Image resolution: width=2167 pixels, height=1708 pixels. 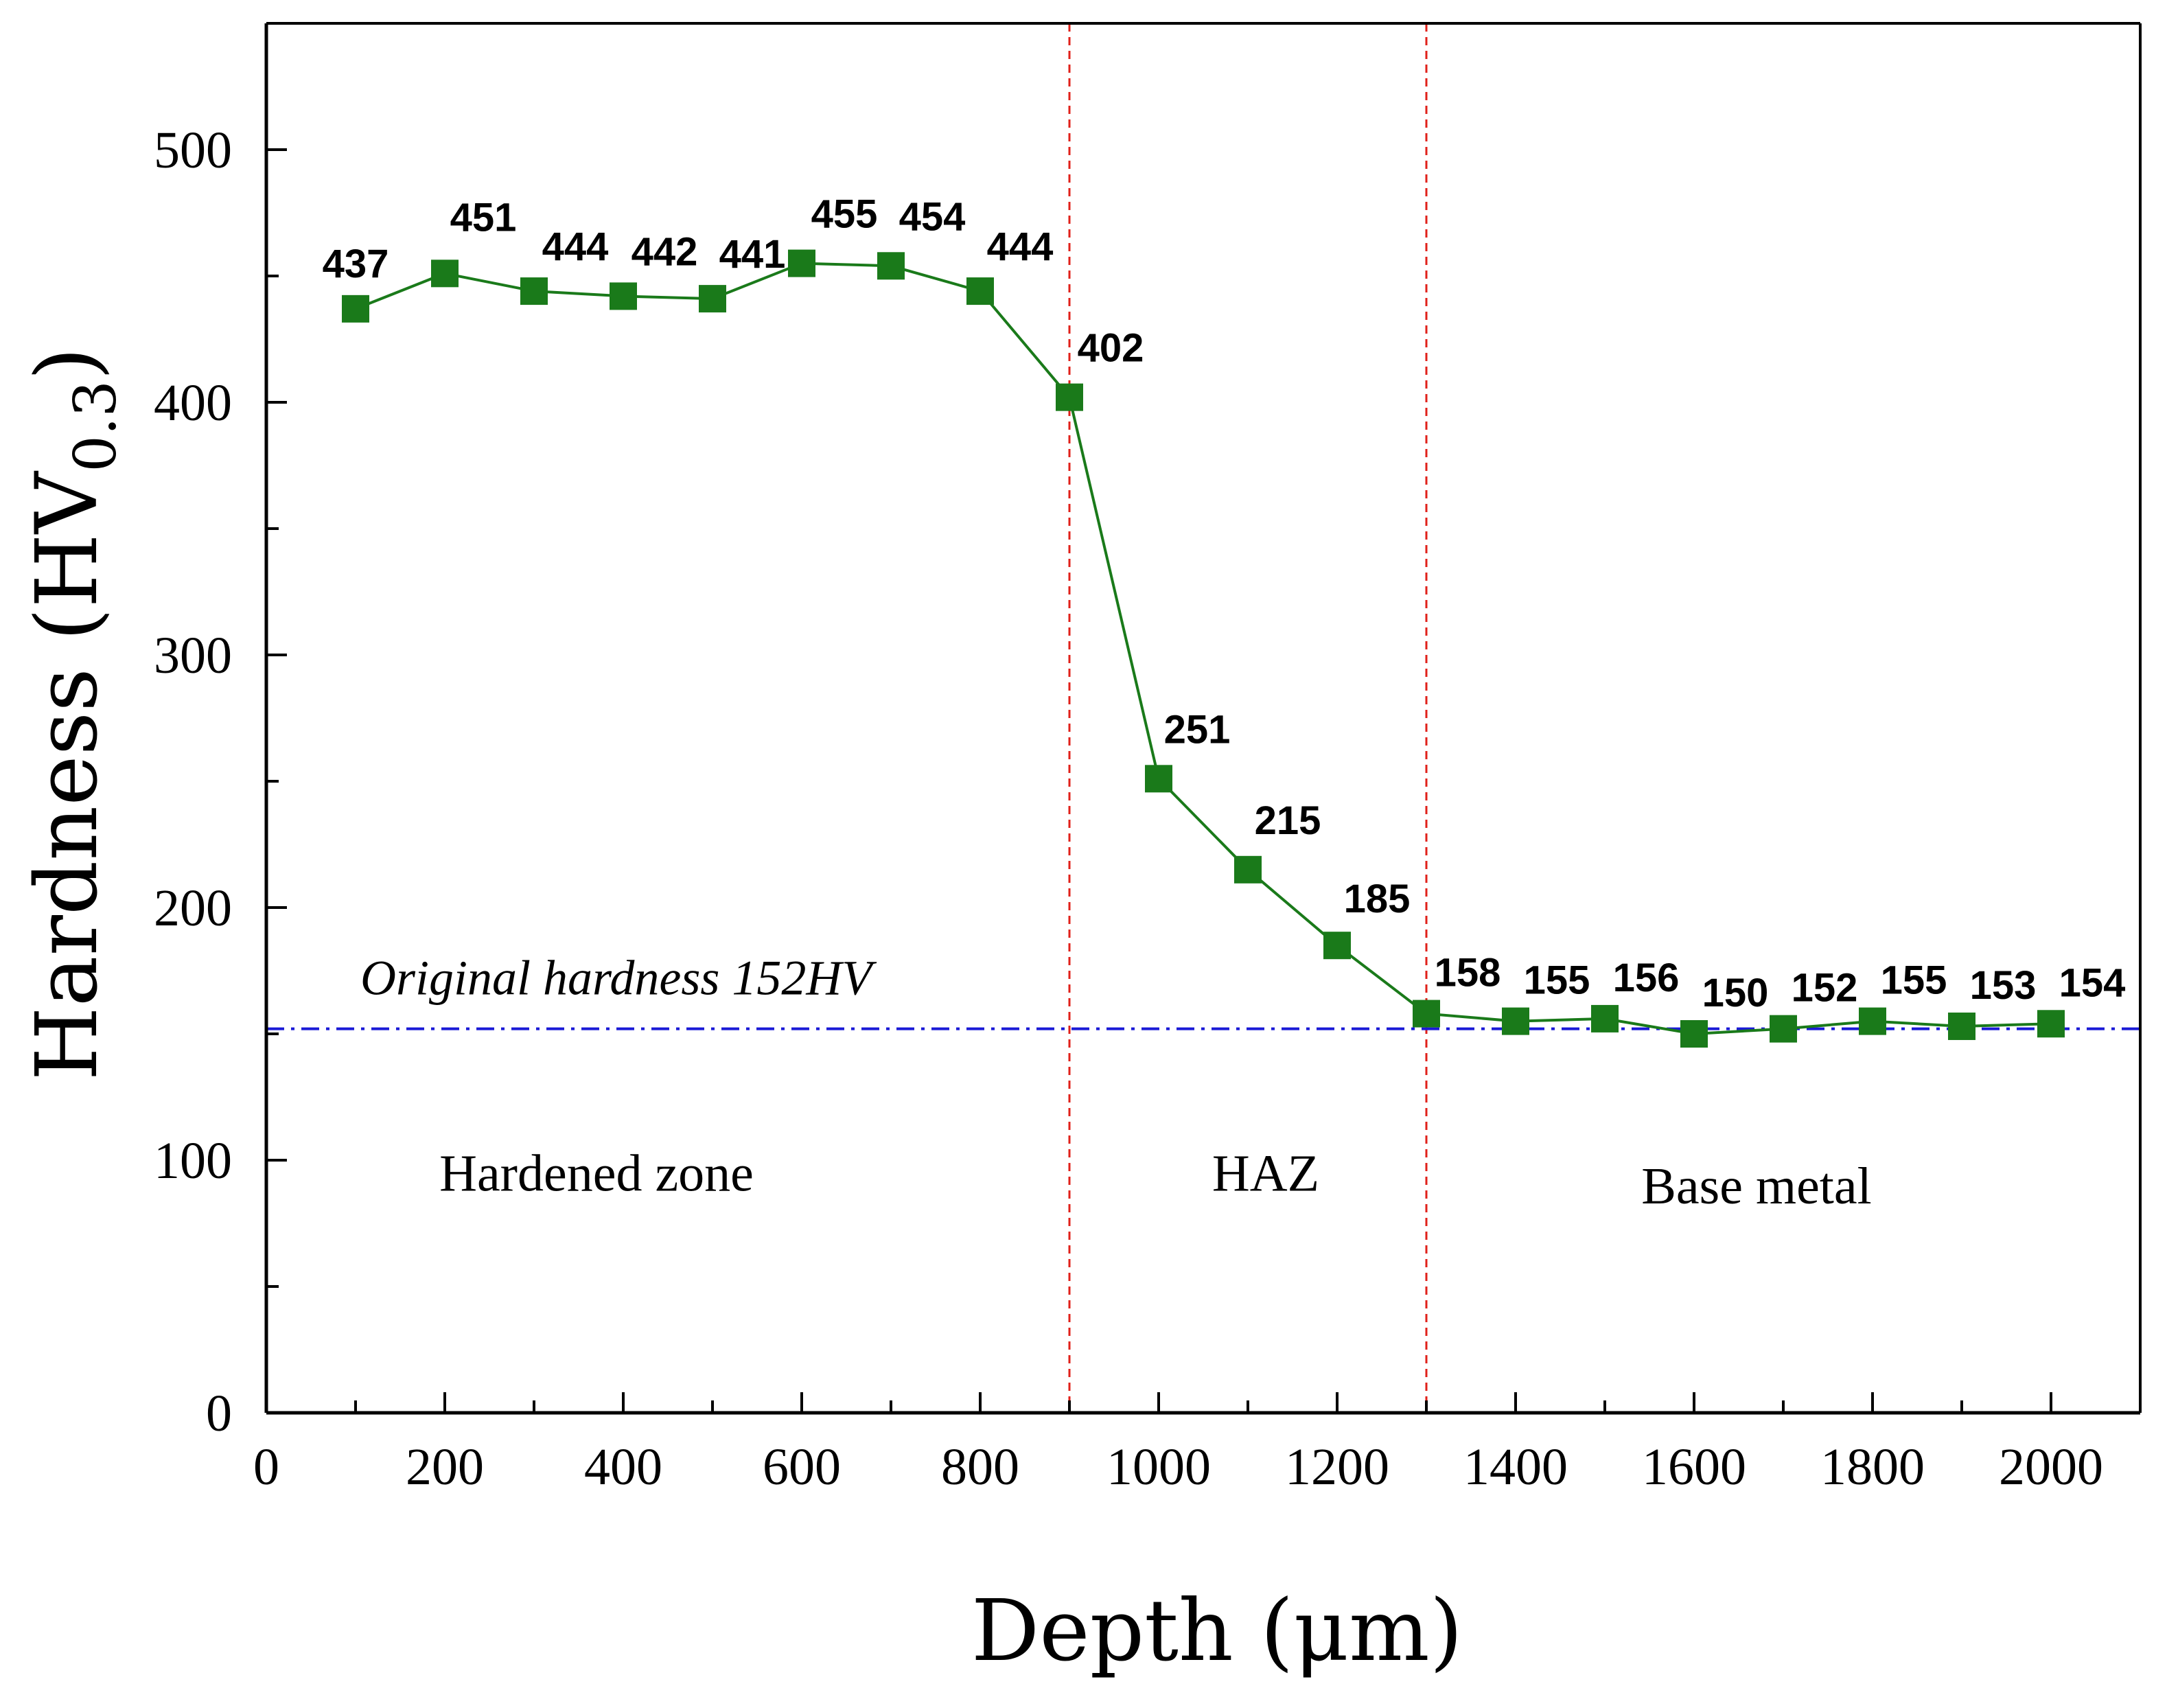 I want to click on data-label-1200: 185, so click(x=1377, y=899).